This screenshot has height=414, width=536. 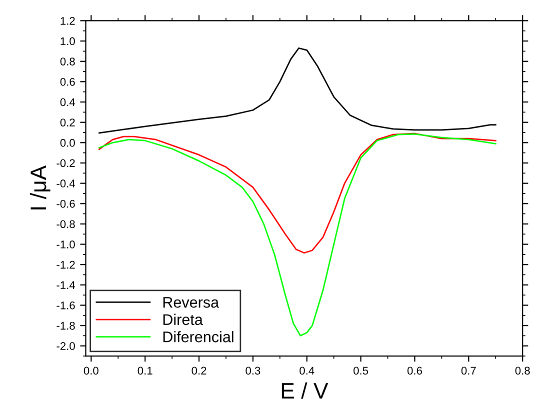 I want to click on x-axis-title: E / V, so click(x=305, y=390).